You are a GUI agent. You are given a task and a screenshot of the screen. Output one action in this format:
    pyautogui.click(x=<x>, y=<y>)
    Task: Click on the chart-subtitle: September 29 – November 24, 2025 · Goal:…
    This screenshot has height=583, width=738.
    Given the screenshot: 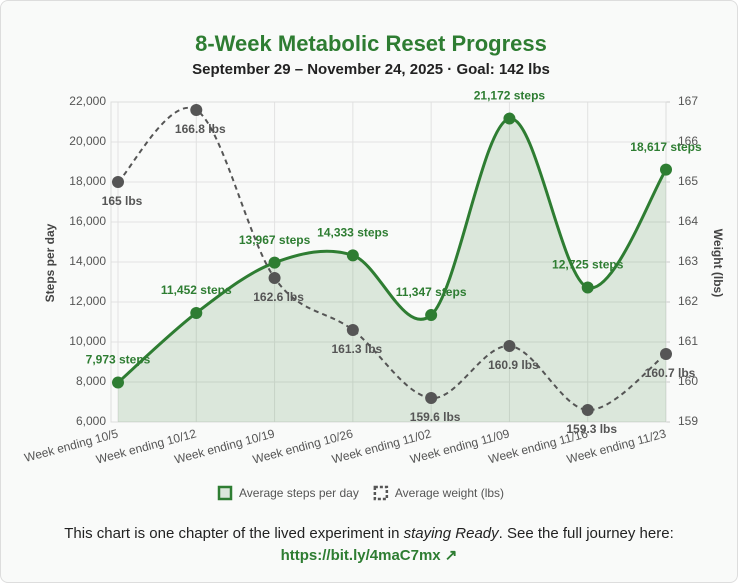 What is the action you would take?
    pyautogui.click(x=371, y=69)
    